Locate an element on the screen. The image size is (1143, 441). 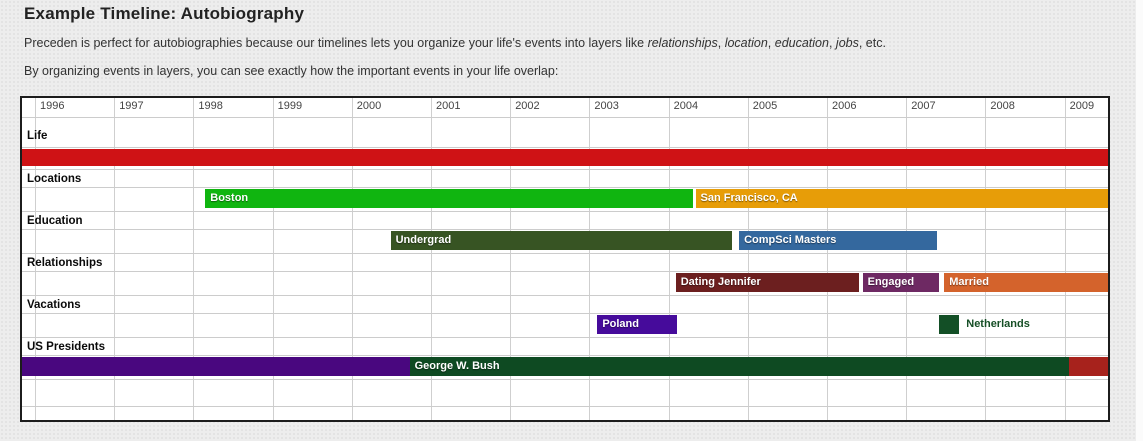
year-label: 1997 is located at coordinates (131, 106).